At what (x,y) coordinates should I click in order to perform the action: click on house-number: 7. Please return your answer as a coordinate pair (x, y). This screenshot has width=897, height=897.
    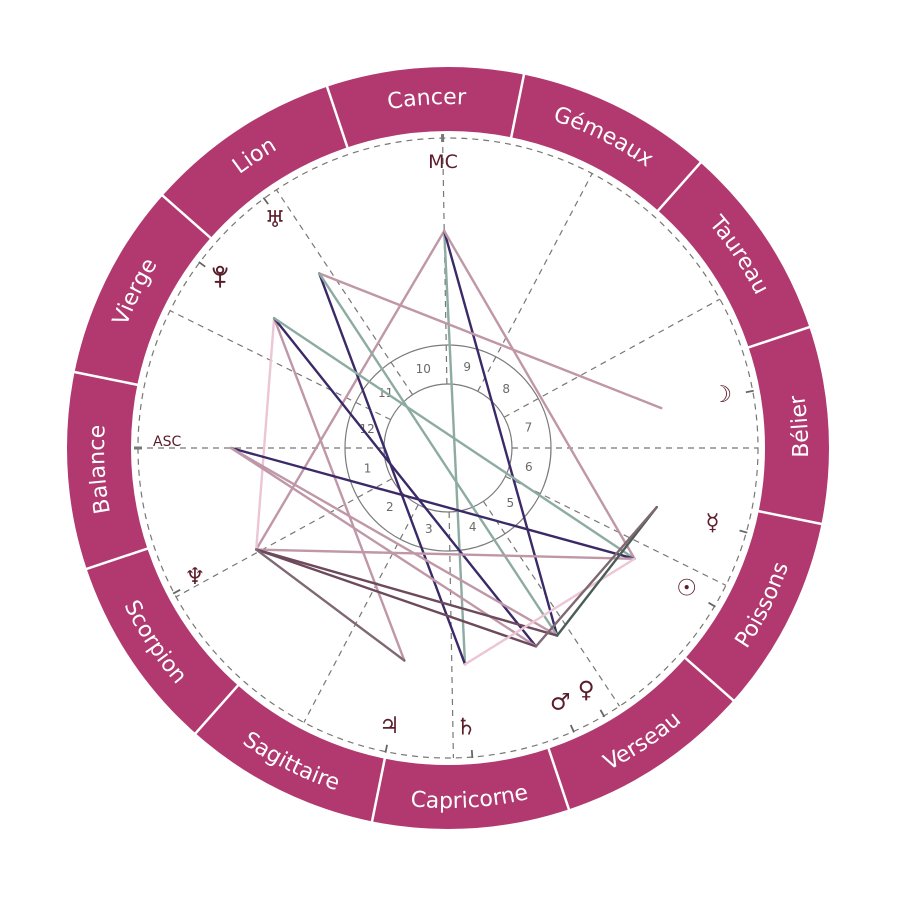
    Looking at the image, I should click on (529, 427).